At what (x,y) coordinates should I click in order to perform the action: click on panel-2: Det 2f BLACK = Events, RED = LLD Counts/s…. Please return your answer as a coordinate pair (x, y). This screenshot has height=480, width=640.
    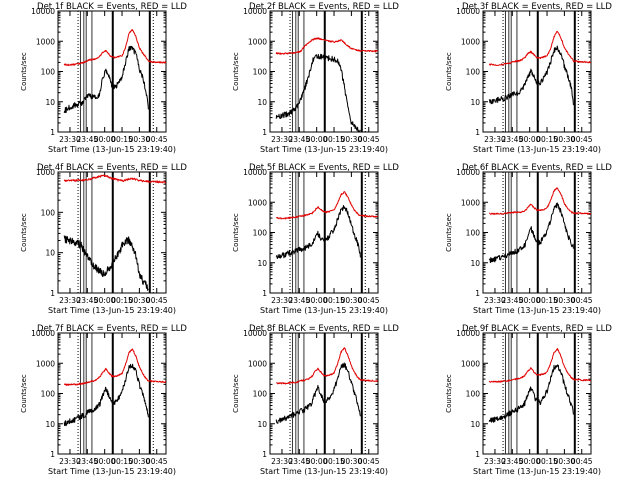
    Looking at the image, I should click on (315, 78).